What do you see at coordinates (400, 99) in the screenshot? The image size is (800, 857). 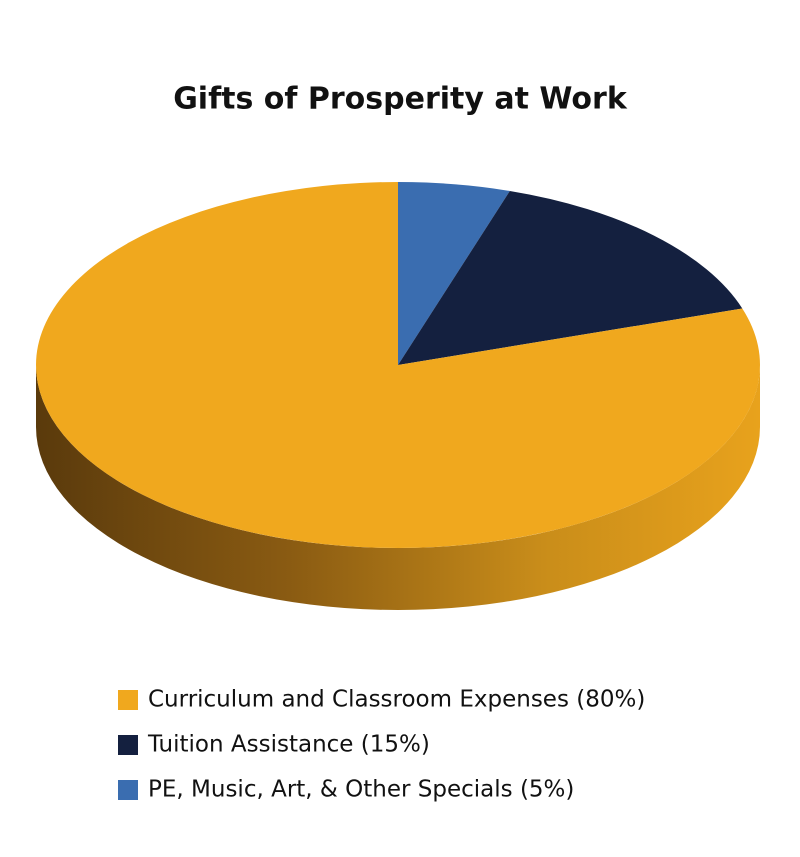 I see `chart-title: Gifts of Prosperity at Work` at bounding box center [400, 99].